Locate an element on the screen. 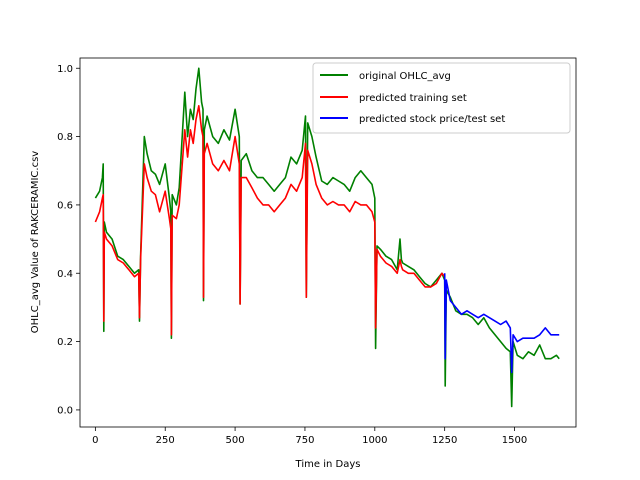 Image resolution: width=640 pixels, height=480 pixels. x-tick-label: 0 is located at coordinates (95, 440).